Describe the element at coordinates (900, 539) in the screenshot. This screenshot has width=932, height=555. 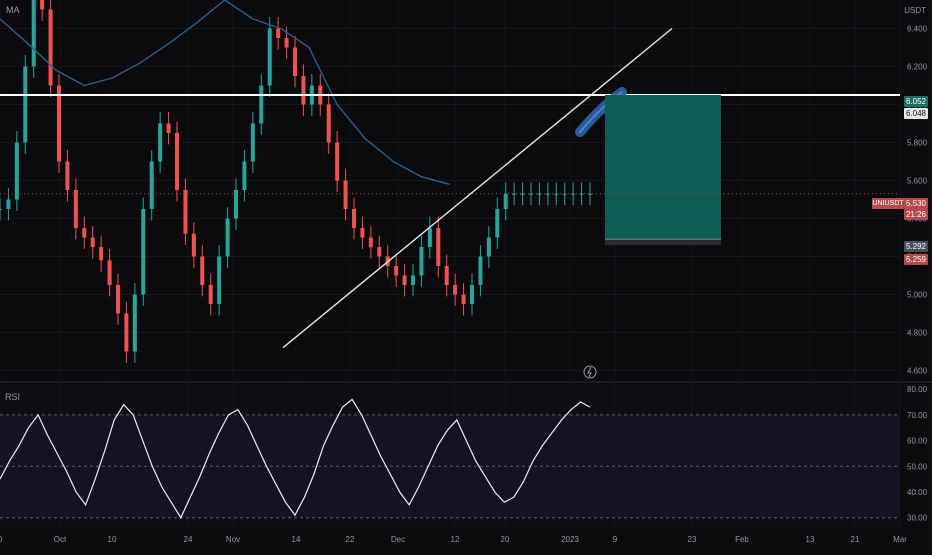
I see `time-tick-label: Mar` at that location.